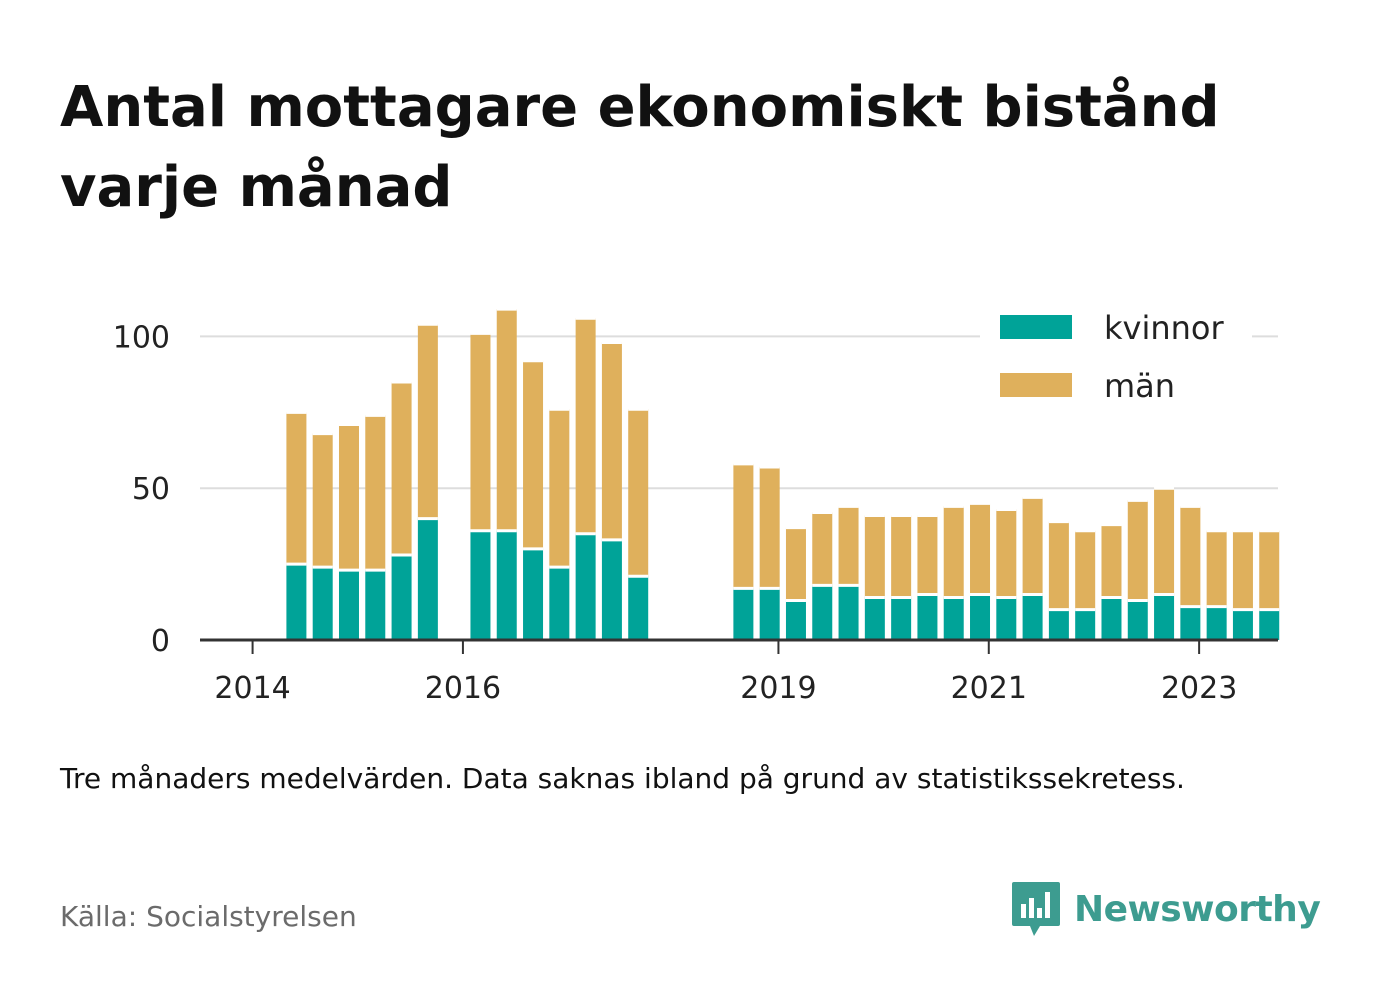 The image size is (1382, 999). I want to click on source-credit: Källa: Socialstyrelsen, so click(208, 916).